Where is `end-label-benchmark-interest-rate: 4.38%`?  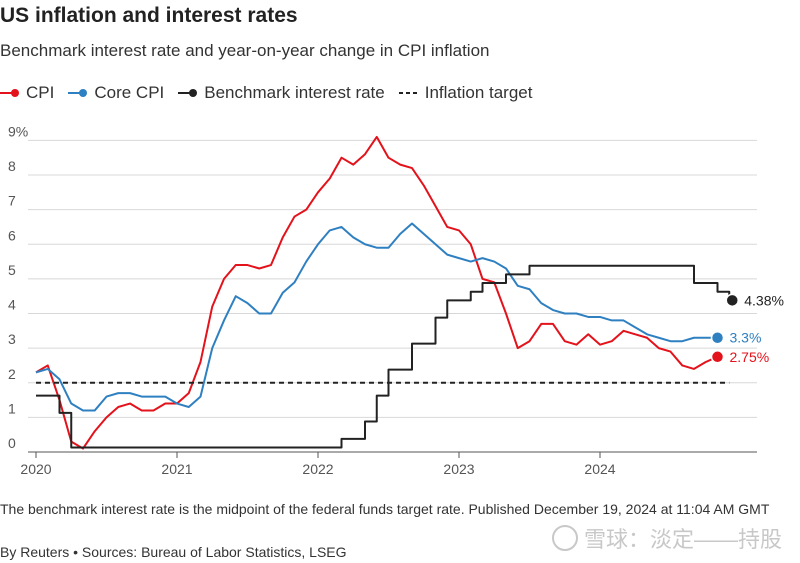
end-label-benchmark-interest-rate: 4.38% is located at coordinates (764, 300).